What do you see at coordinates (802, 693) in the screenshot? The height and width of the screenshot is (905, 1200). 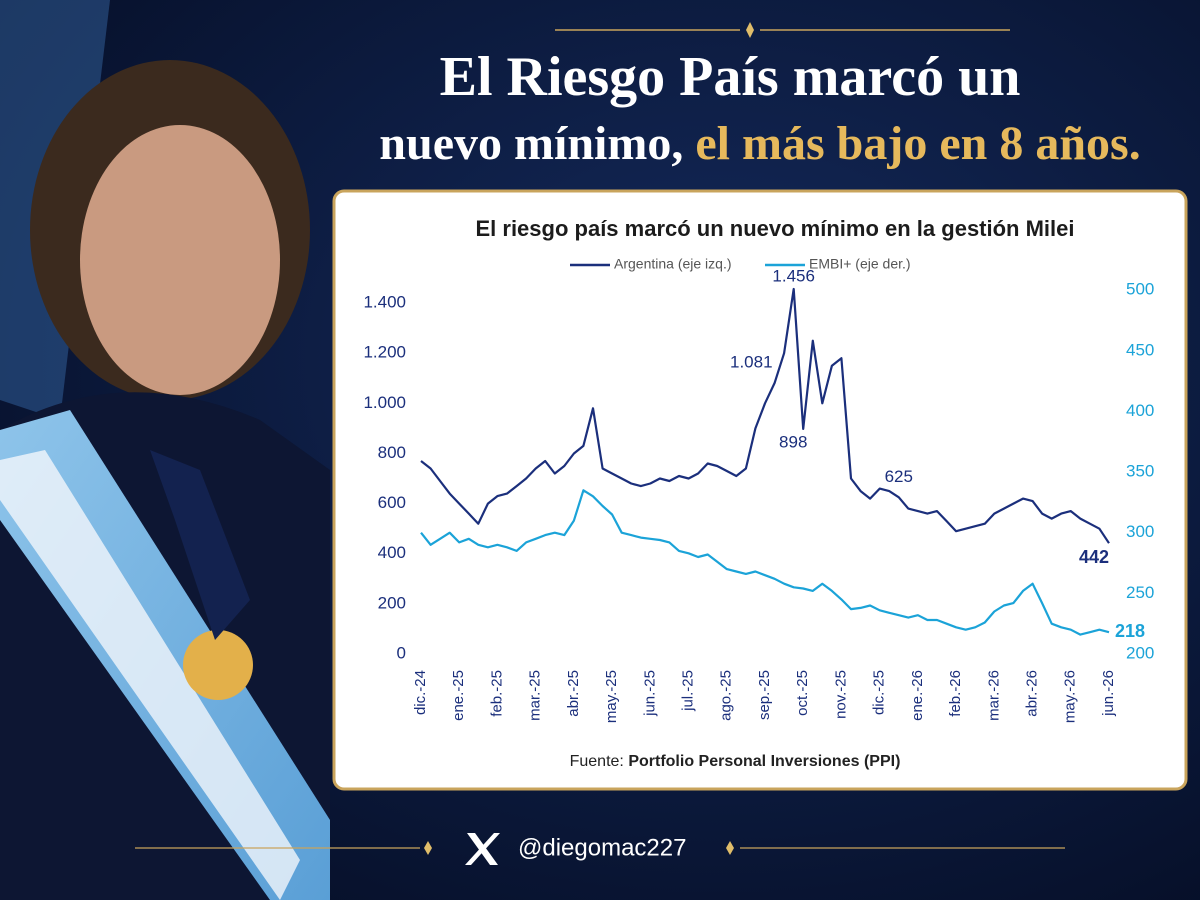 I see `x-tick-label: oct.-25` at bounding box center [802, 693].